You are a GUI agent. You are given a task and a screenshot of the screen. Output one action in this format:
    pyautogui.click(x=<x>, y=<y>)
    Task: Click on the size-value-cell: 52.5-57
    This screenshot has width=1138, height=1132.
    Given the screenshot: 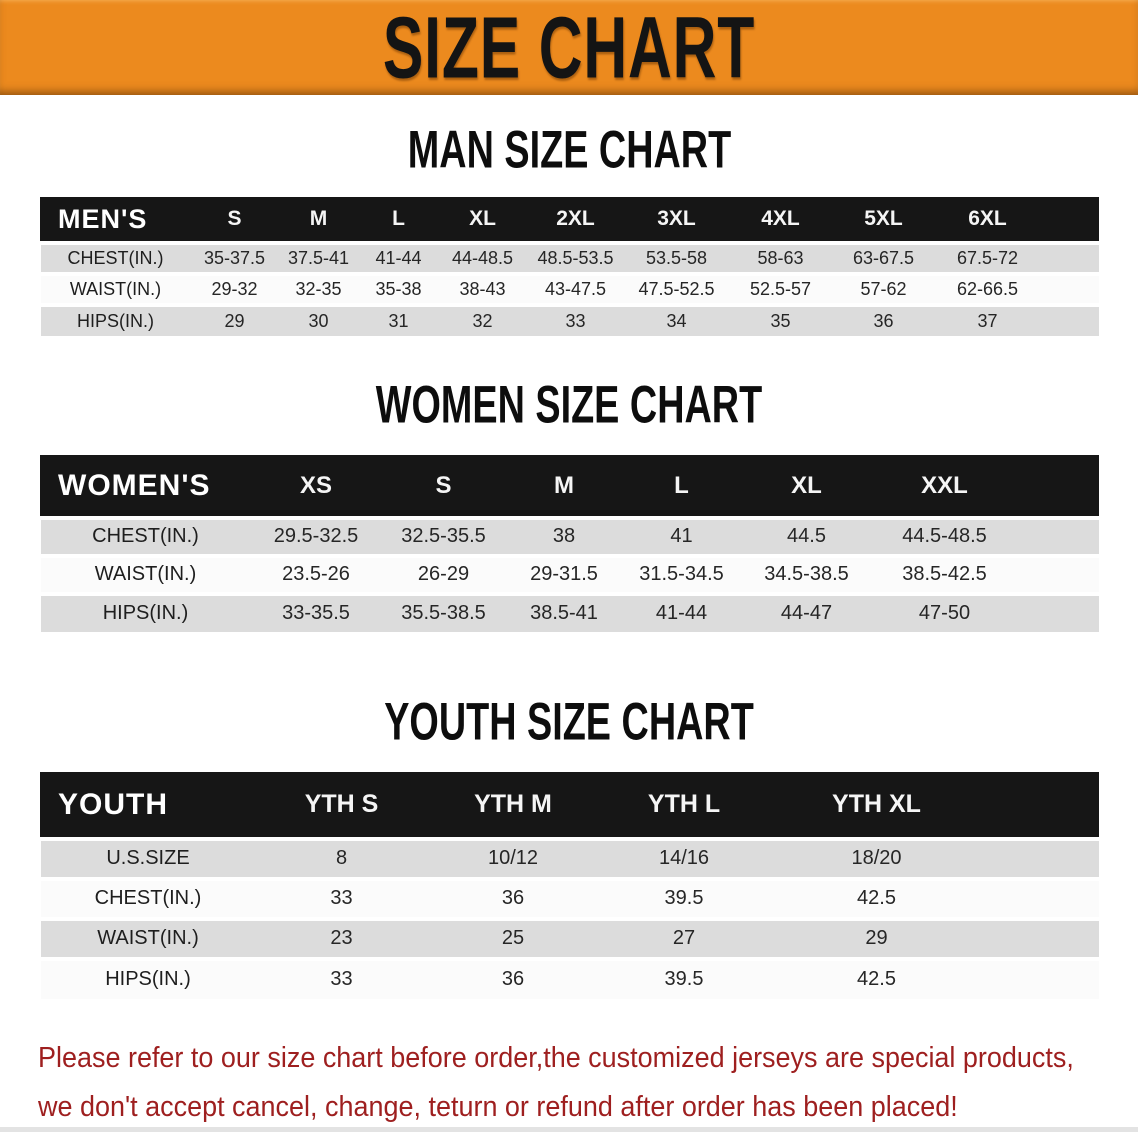 What is the action you would take?
    pyautogui.click(x=780, y=288)
    